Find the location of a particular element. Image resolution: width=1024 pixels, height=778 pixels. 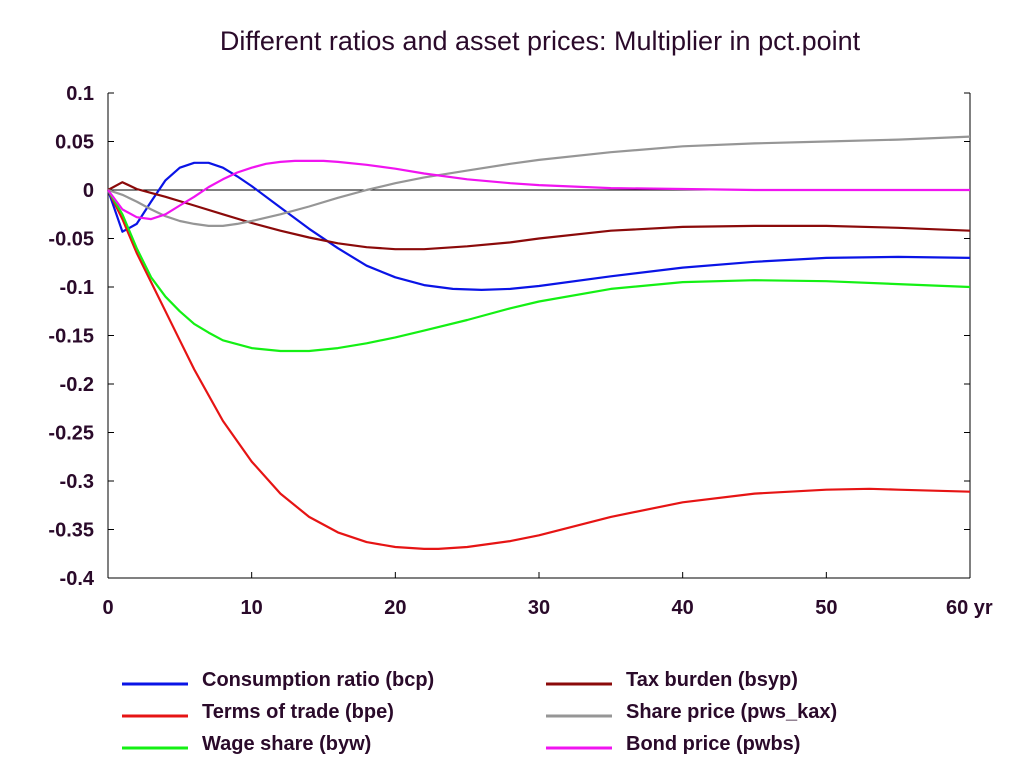

legend-label-5: Bond price (pwbs) is located at coordinates (713, 744).